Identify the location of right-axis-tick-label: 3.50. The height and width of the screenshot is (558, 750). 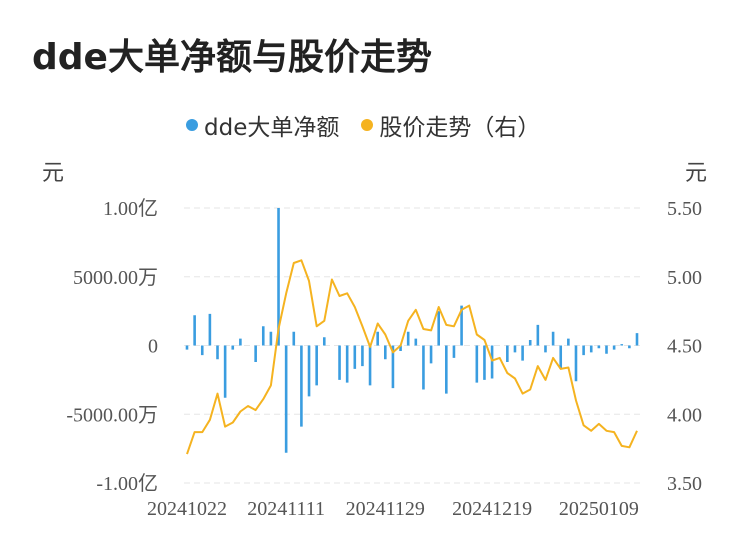
(684, 484).